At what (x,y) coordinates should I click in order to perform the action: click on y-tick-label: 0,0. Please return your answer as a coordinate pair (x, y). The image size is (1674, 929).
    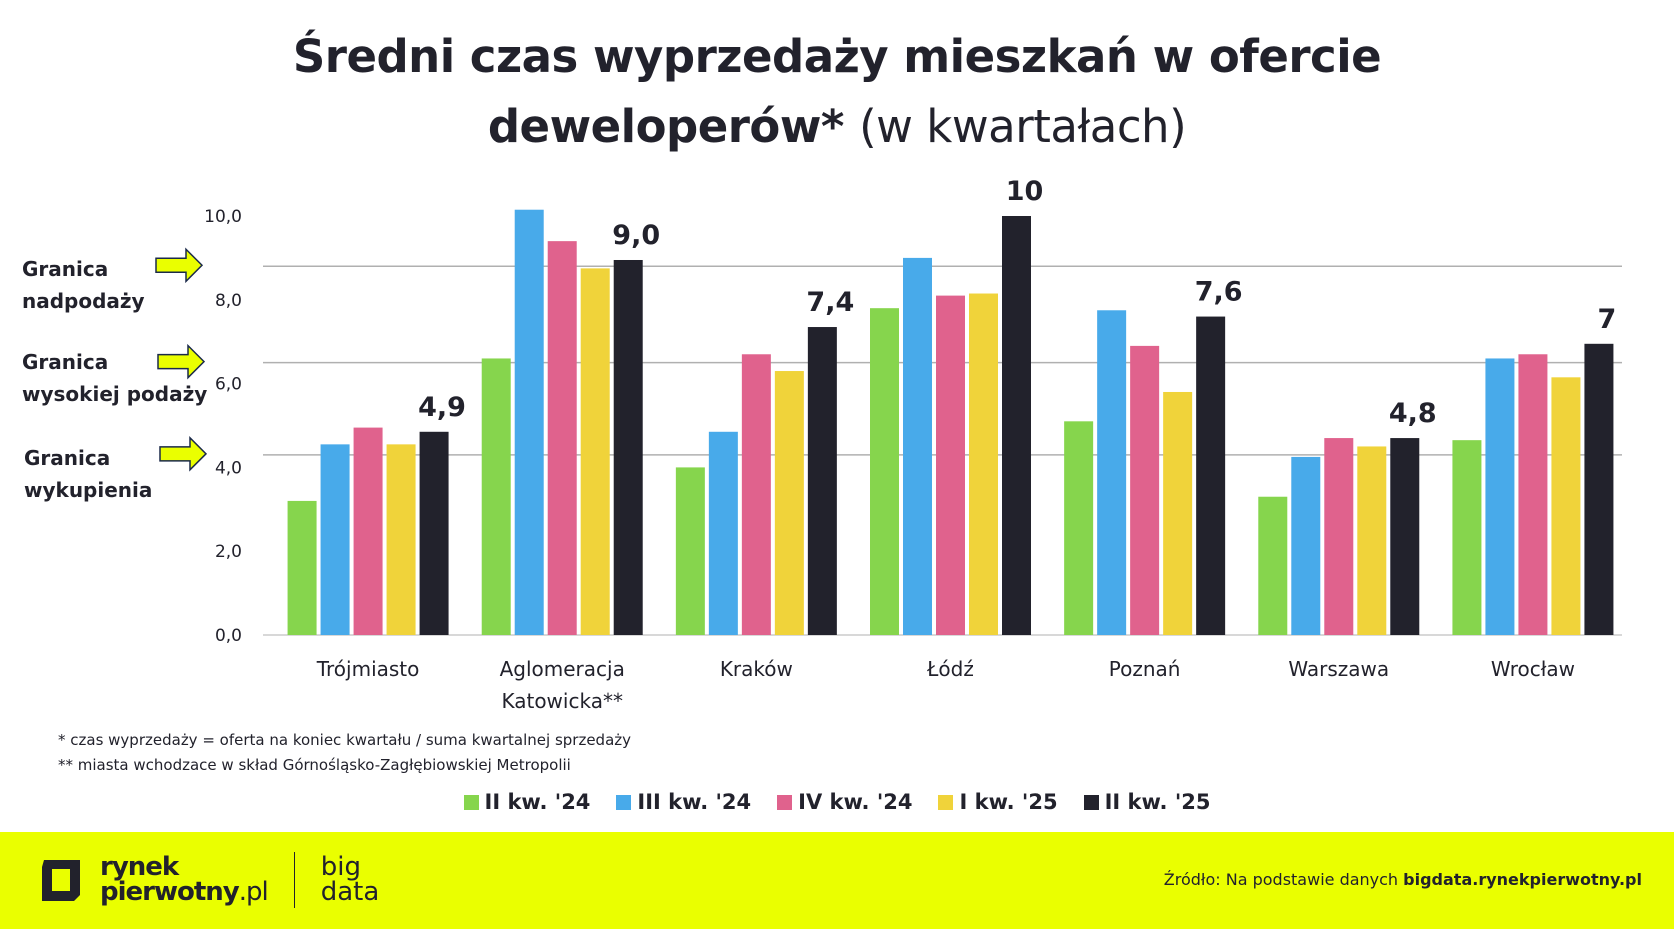
    Looking at the image, I should click on (228, 636).